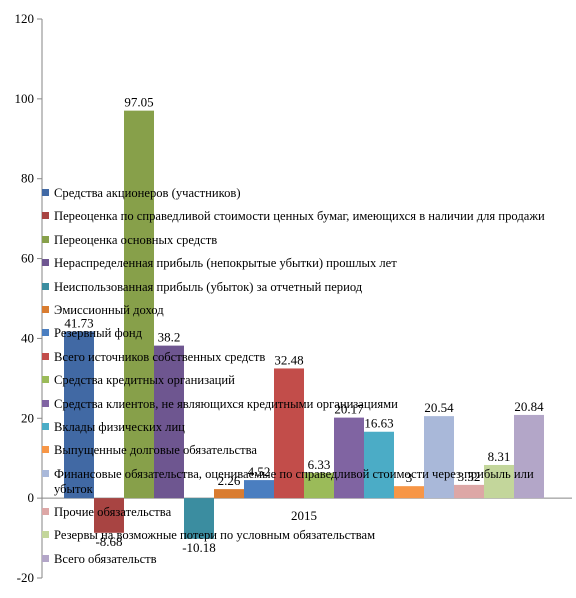 The width and height of the screenshot is (576, 598). I want to click on data-label: 3, so click(409, 477).